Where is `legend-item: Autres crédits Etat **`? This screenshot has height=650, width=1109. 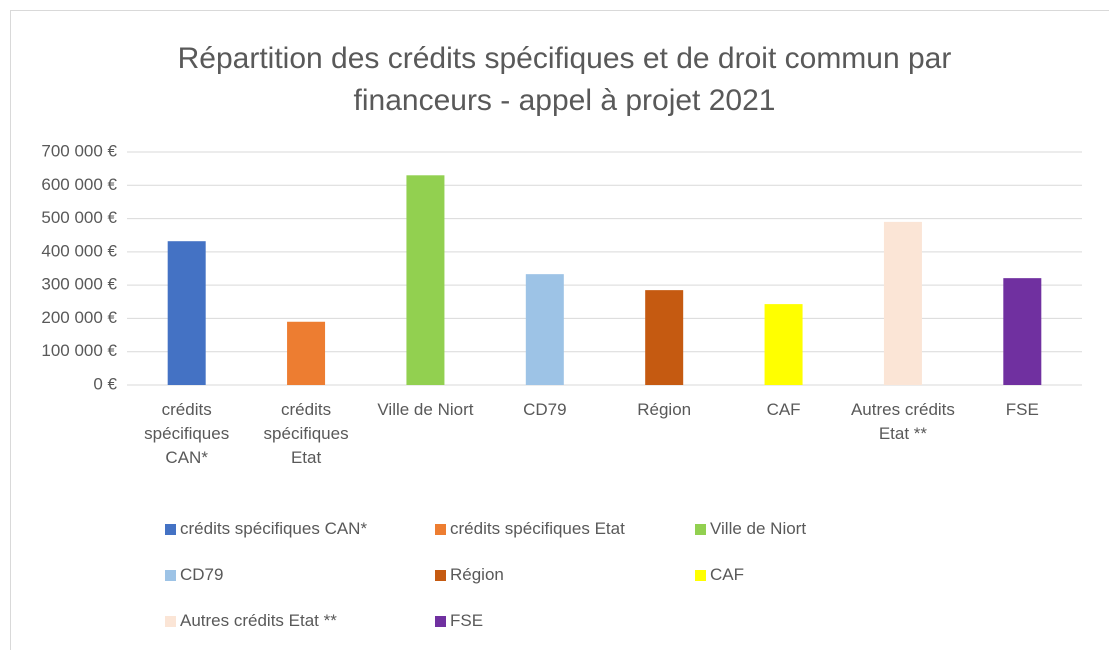
legend-item: Autres crédits Etat ** is located at coordinates (251, 621).